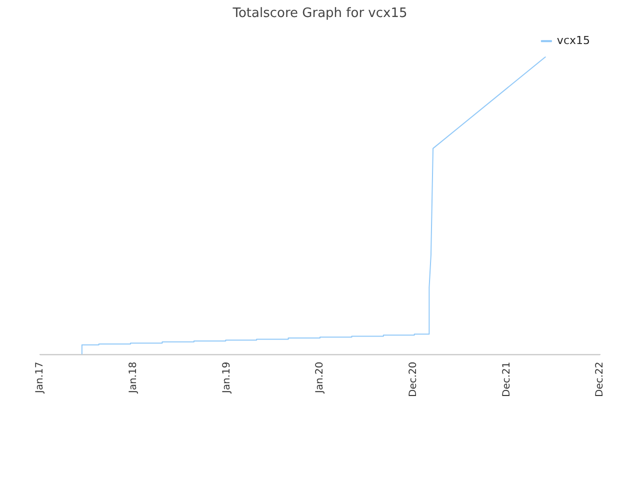 This screenshot has height=480, width=640. What do you see at coordinates (226, 378) in the screenshot?
I see `x-tick-label: Jan.19` at bounding box center [226, 378].